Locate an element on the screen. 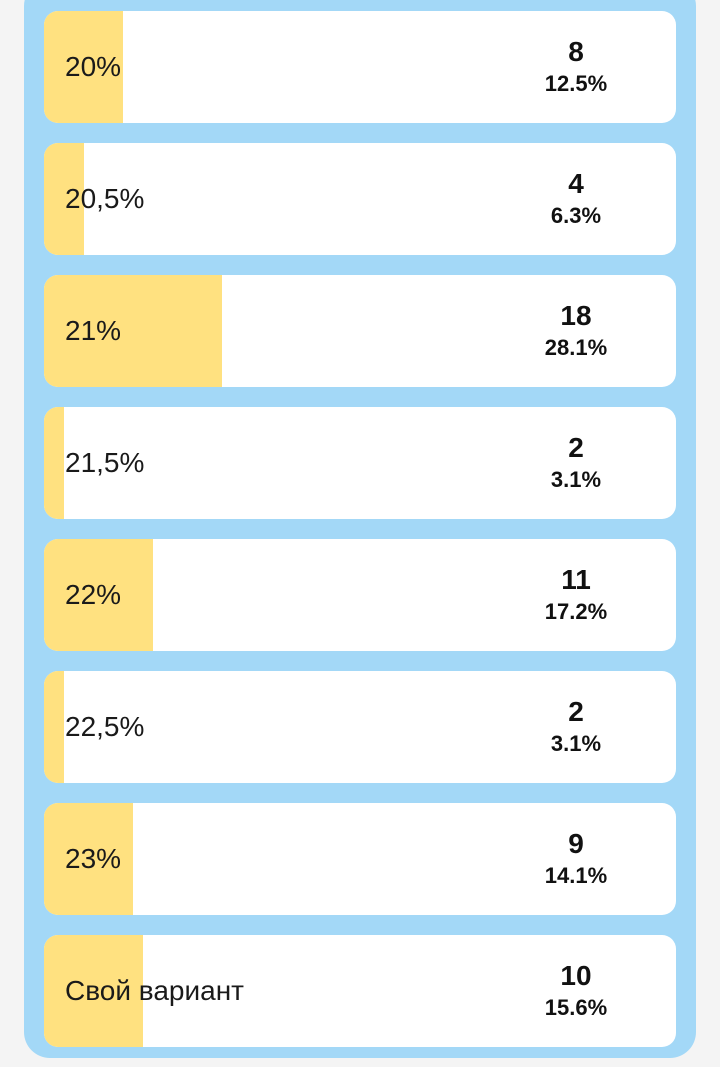 The height and width of the screenshot is (1067, 720). vote-count: 11 is located at coordinates (576, 579).